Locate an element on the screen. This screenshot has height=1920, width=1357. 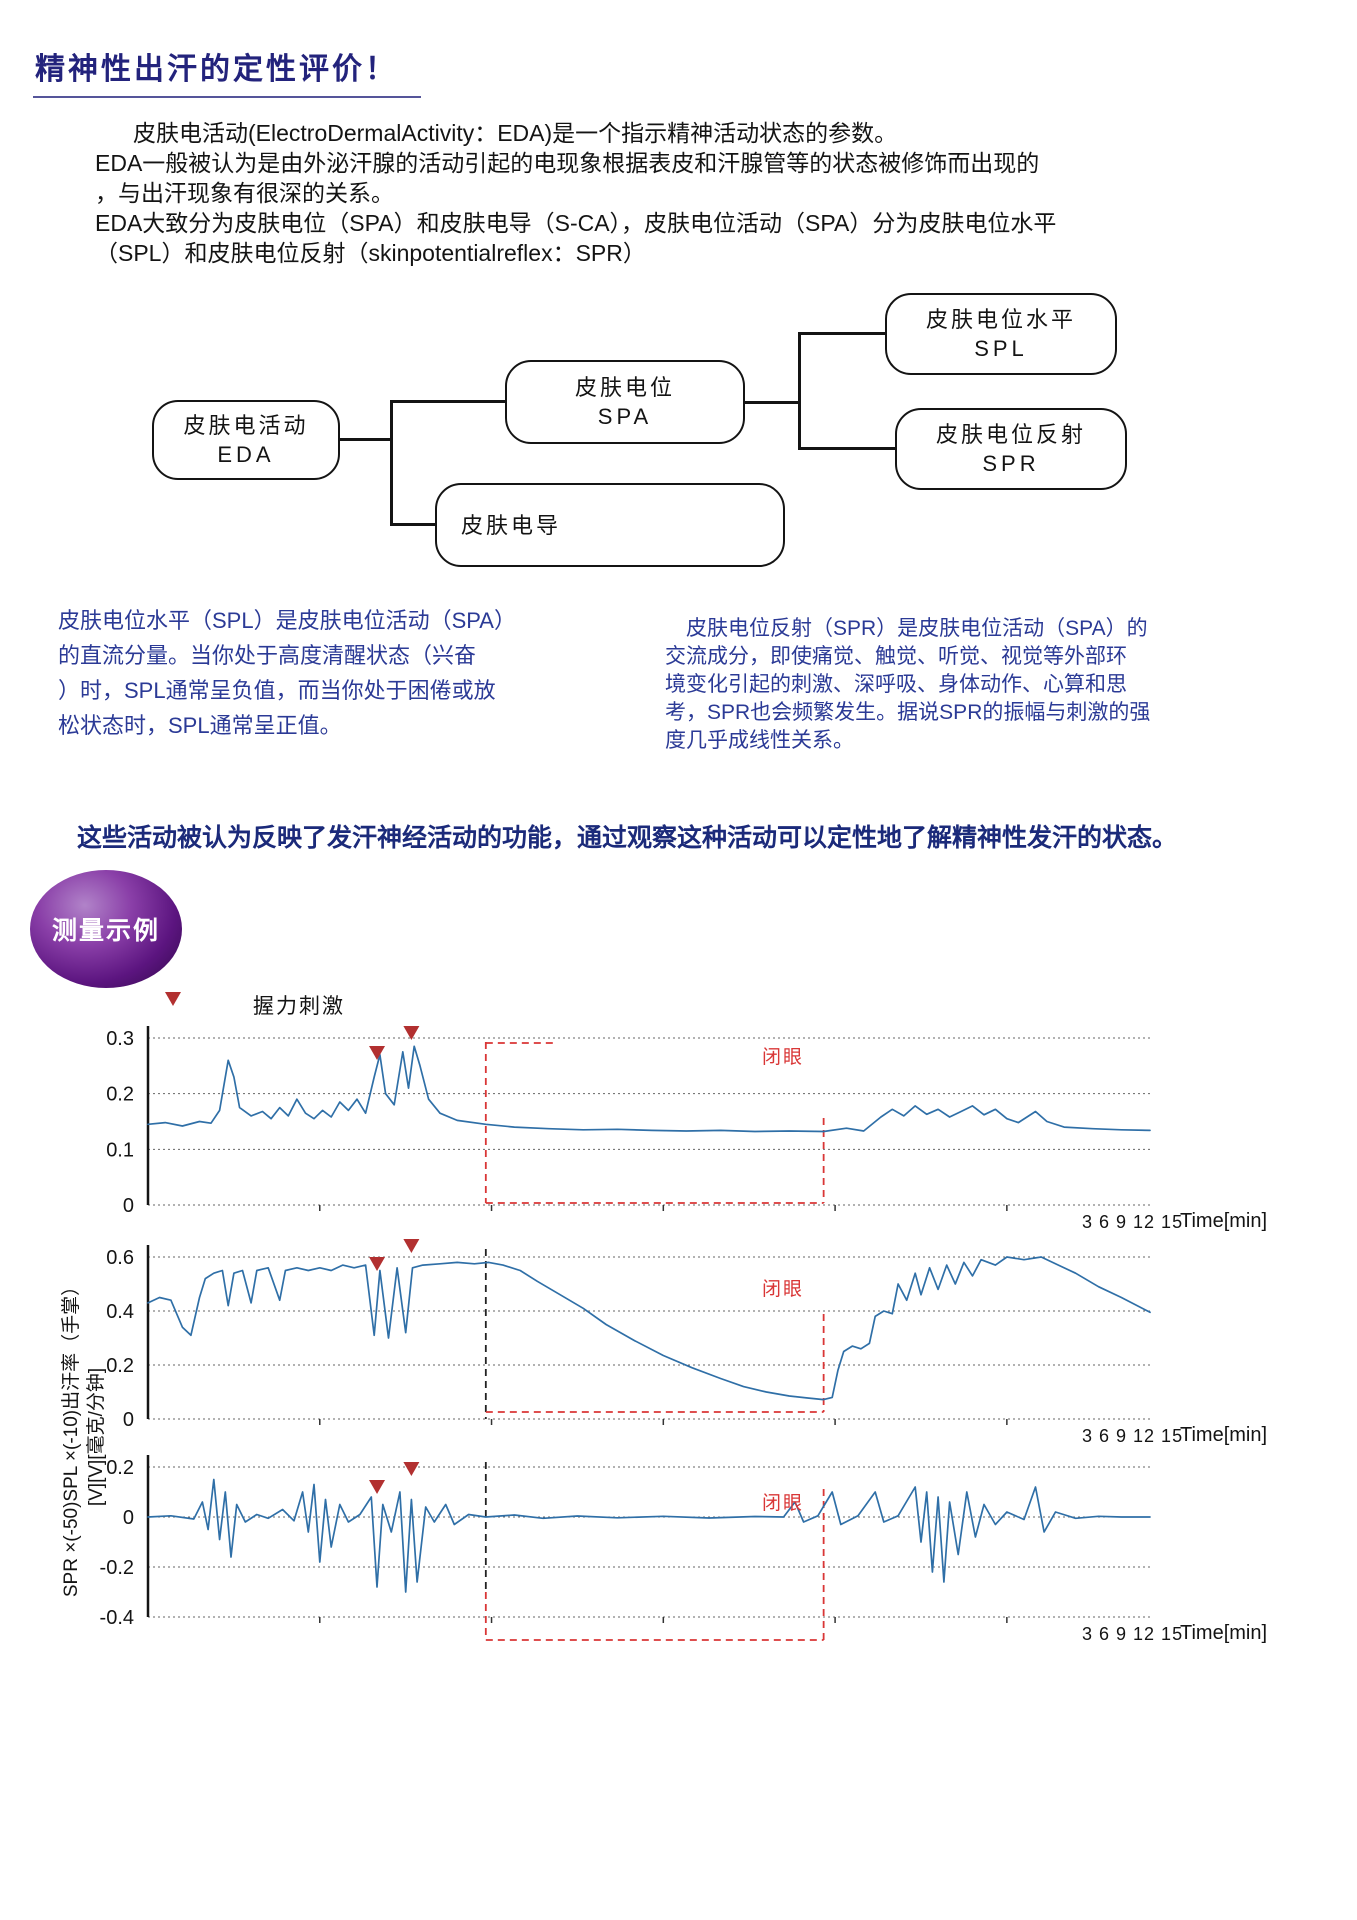
y-tick-label: 0.4 is located at coordinates (120, 1312).